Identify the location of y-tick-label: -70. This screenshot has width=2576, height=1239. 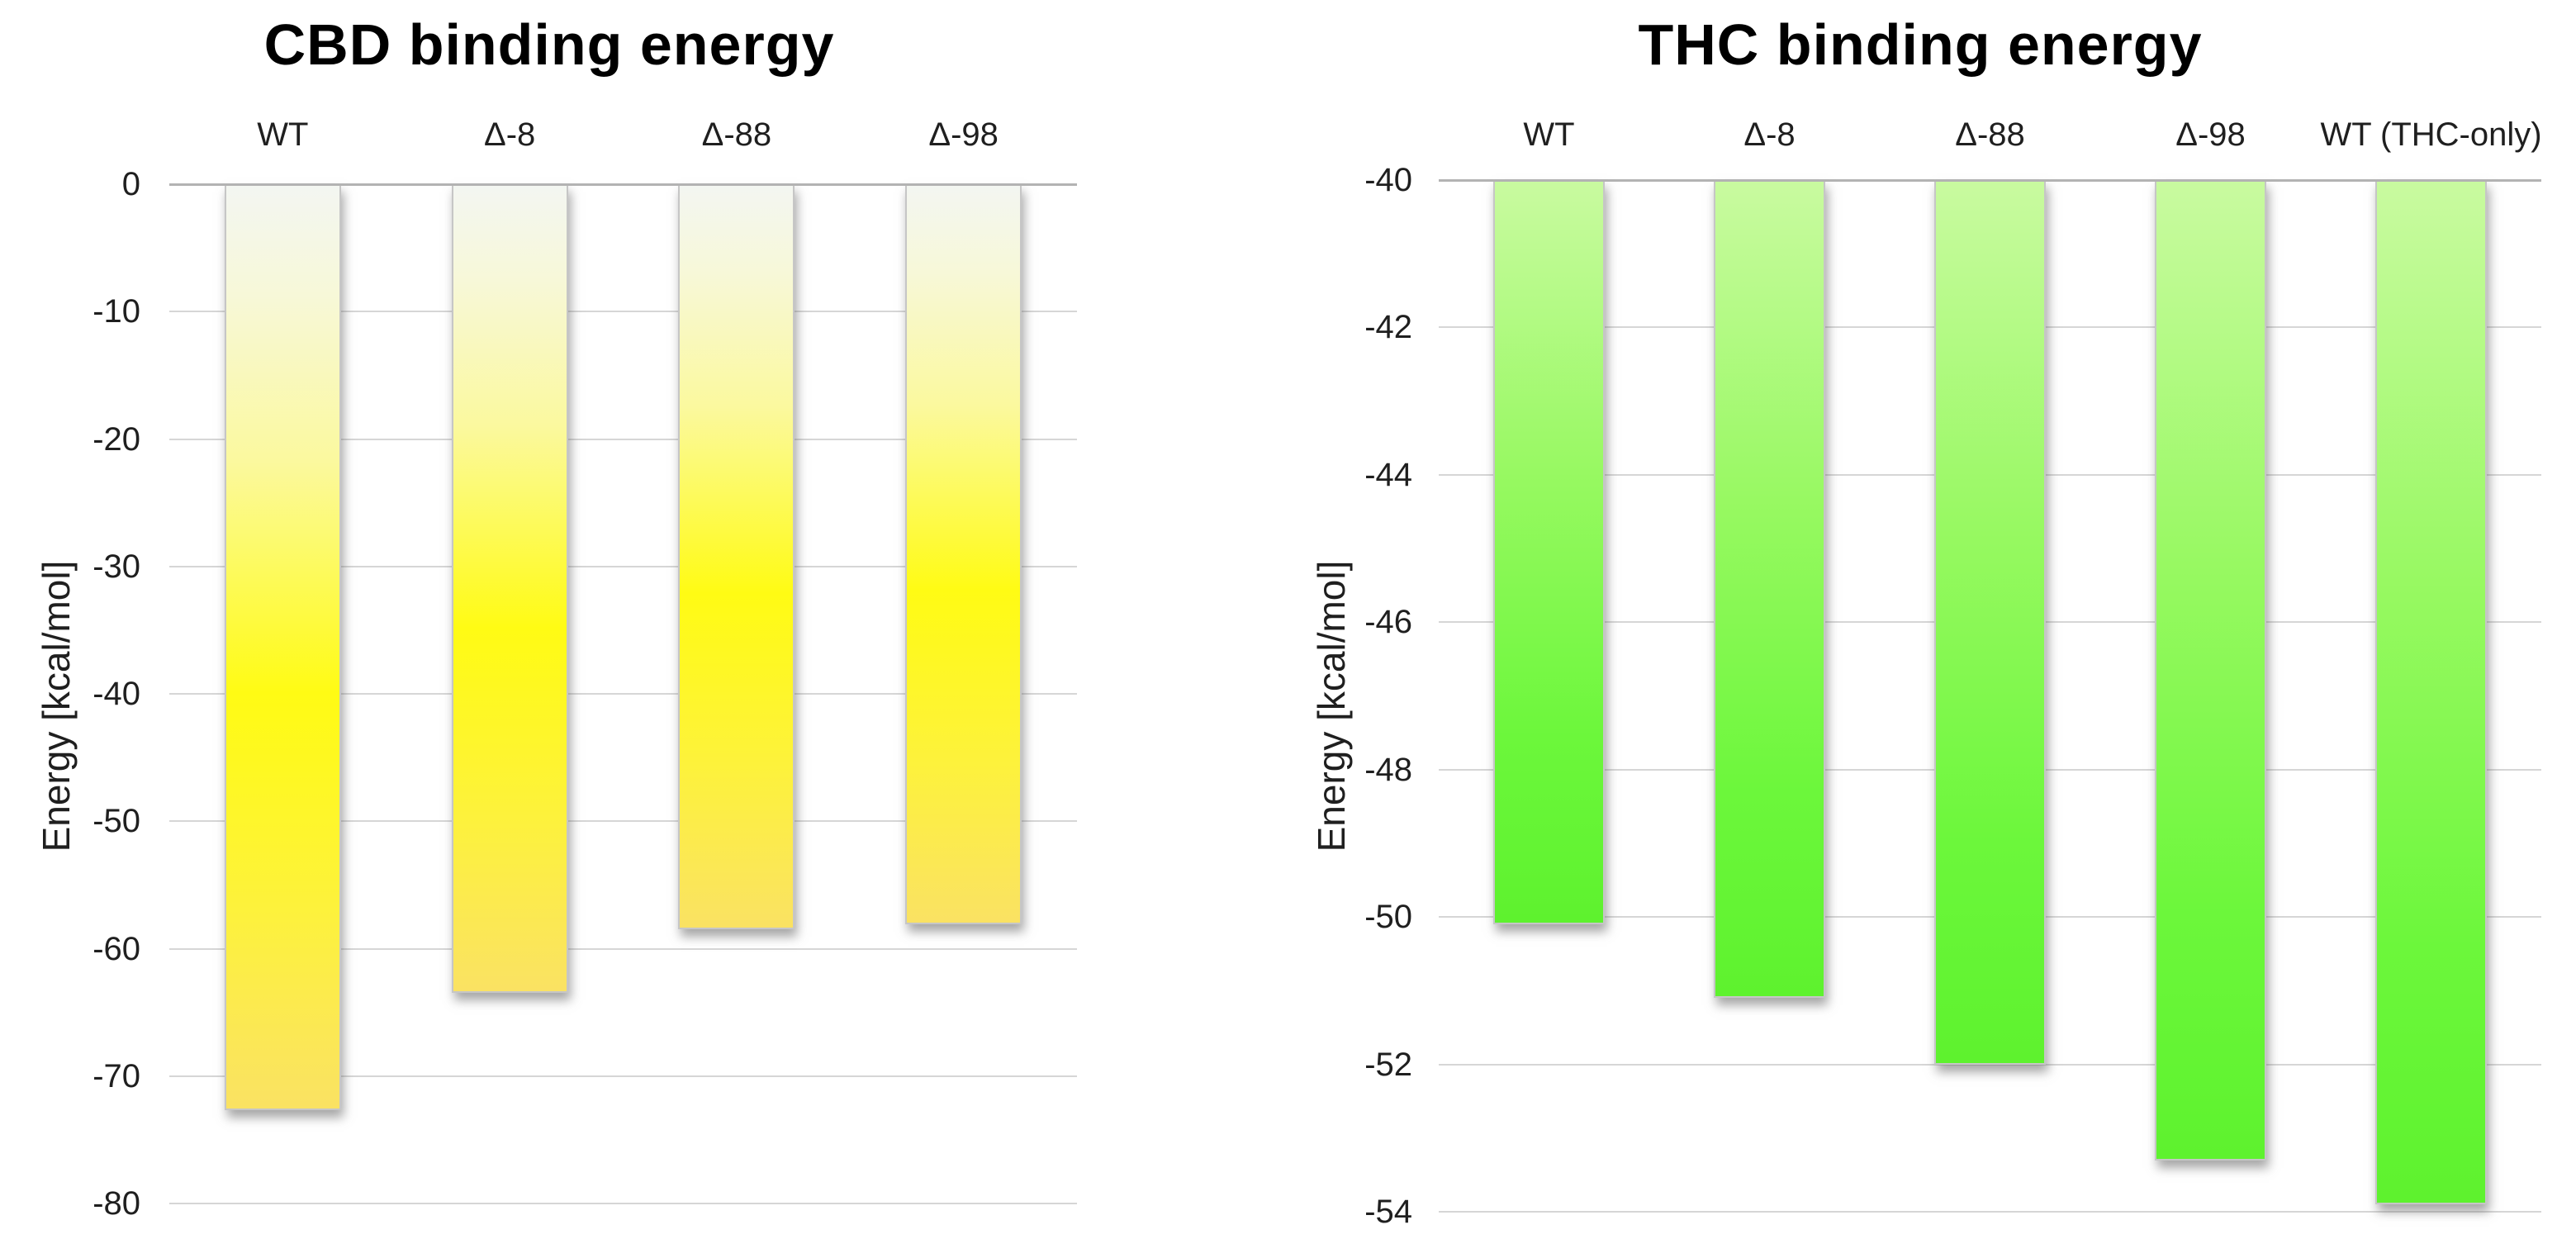
(116, 1075).